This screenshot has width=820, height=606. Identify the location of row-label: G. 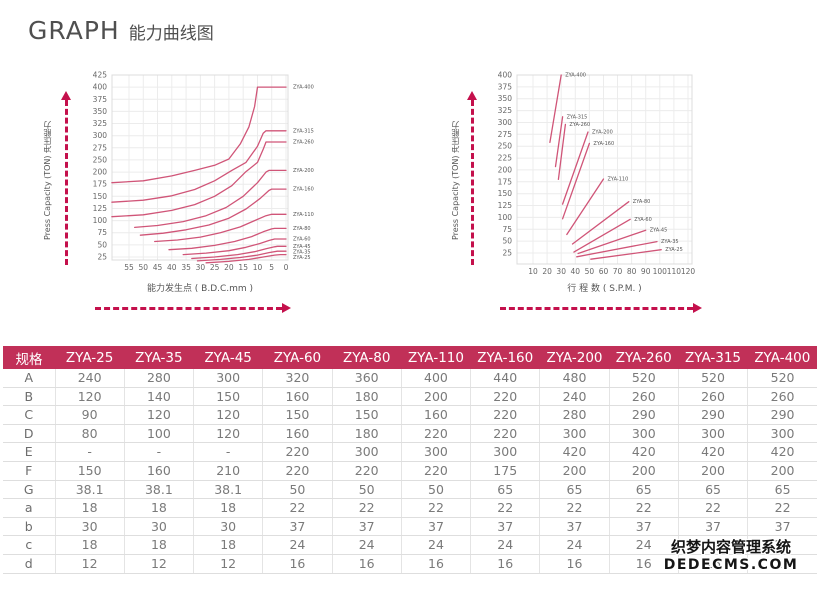
(29, 490).